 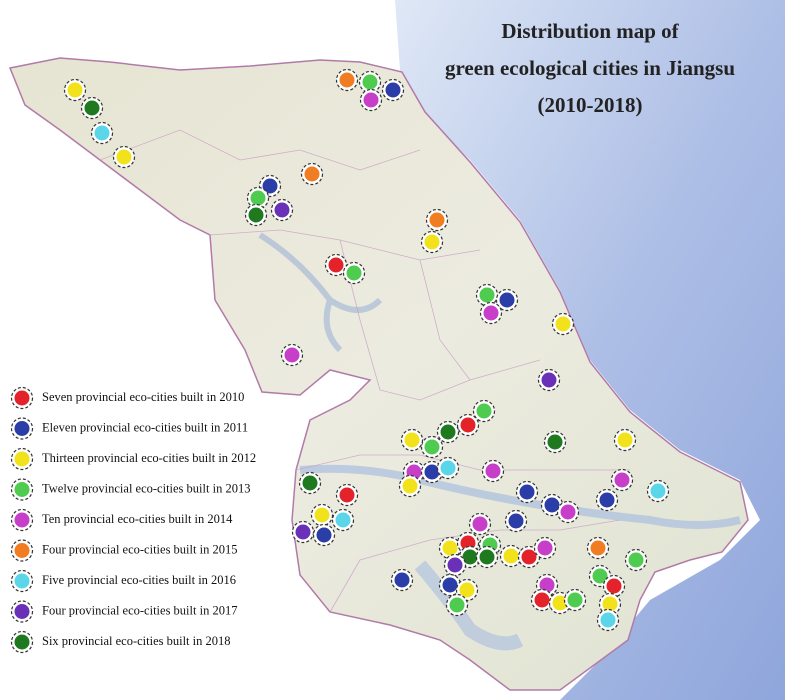 What do you see at coordinates (320, 292) in the screenshot?
I see `lake` at bounding box center [320, 292].